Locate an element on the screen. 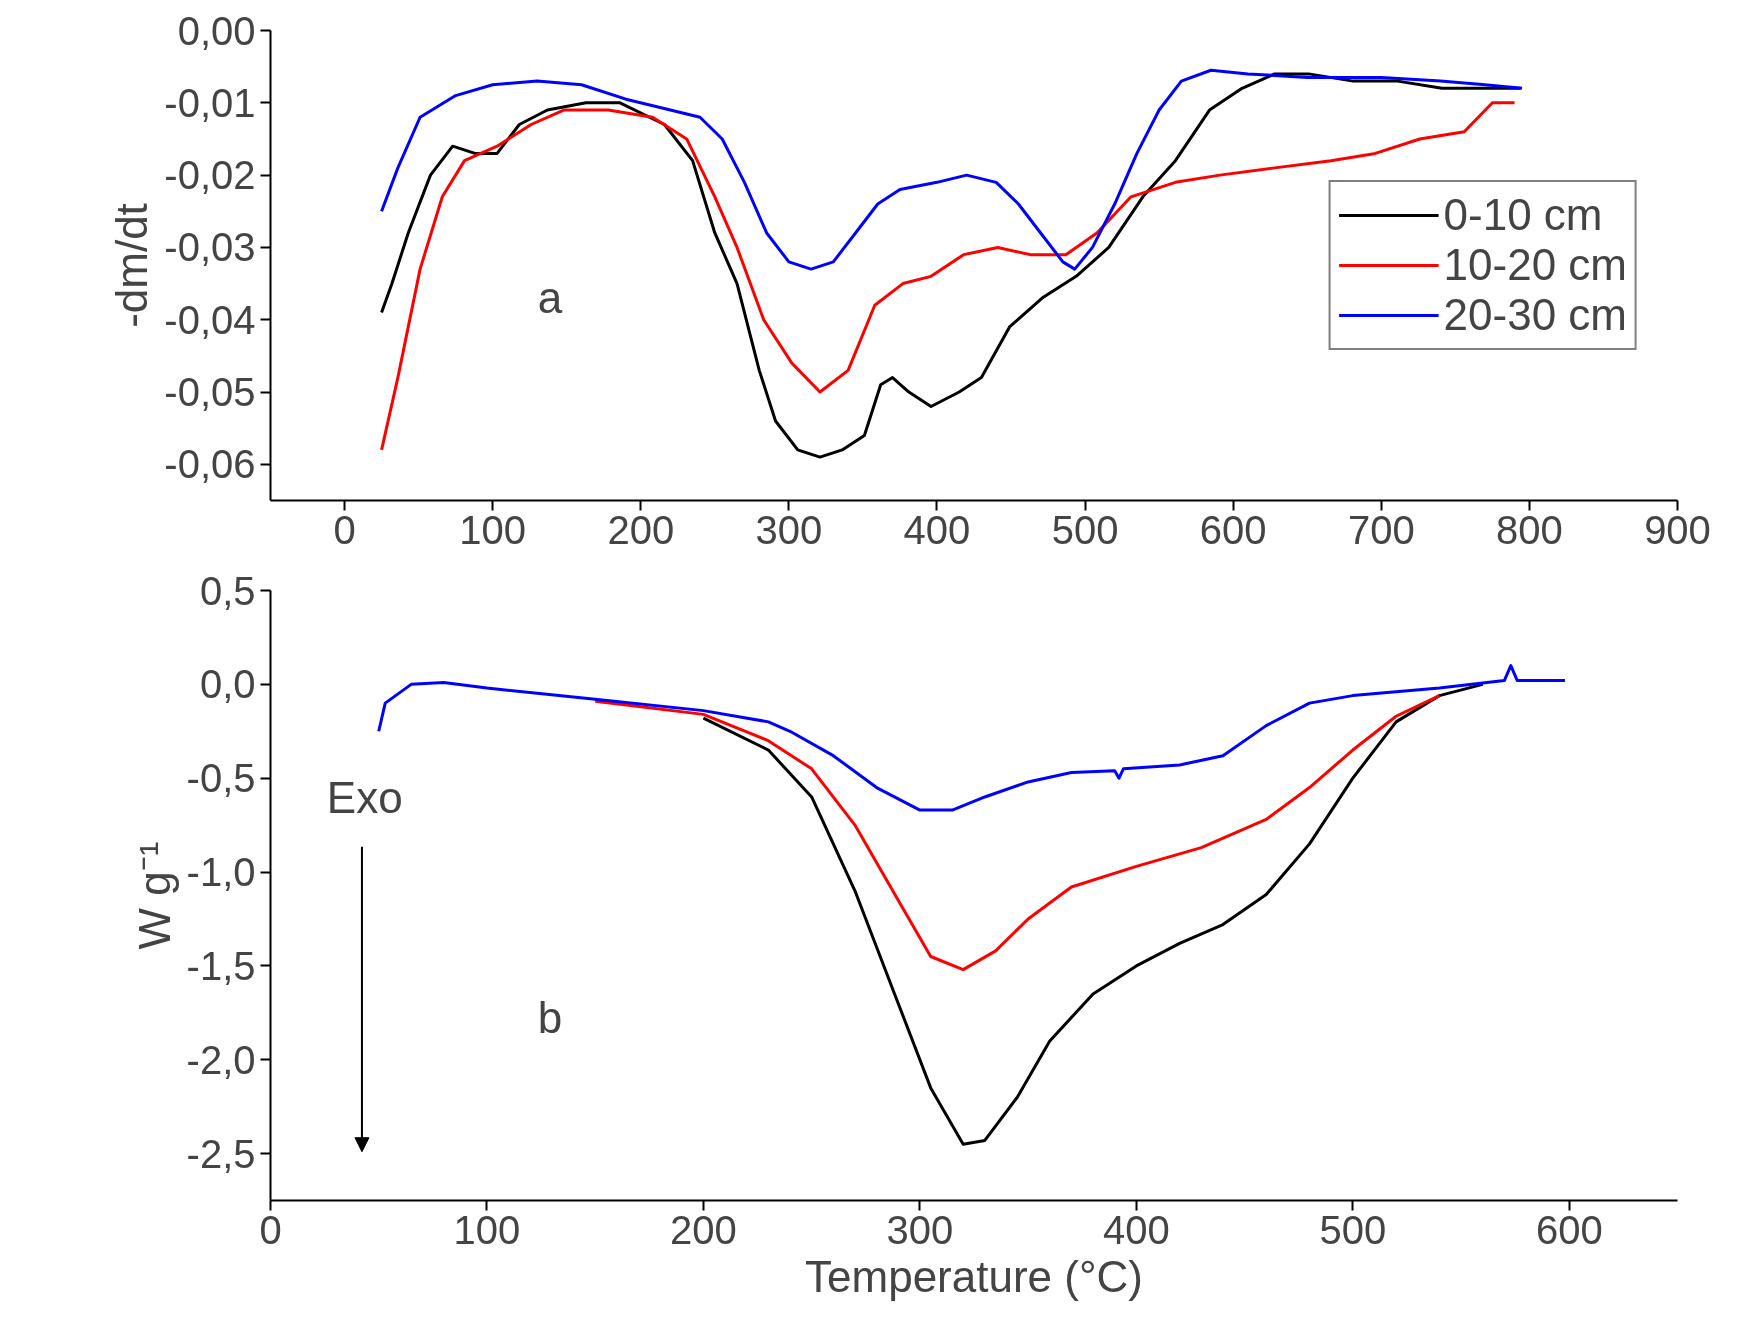 The width and height of the screenshot is (1739, 1330). annotation: Exo is located at coordinates (364, 798).